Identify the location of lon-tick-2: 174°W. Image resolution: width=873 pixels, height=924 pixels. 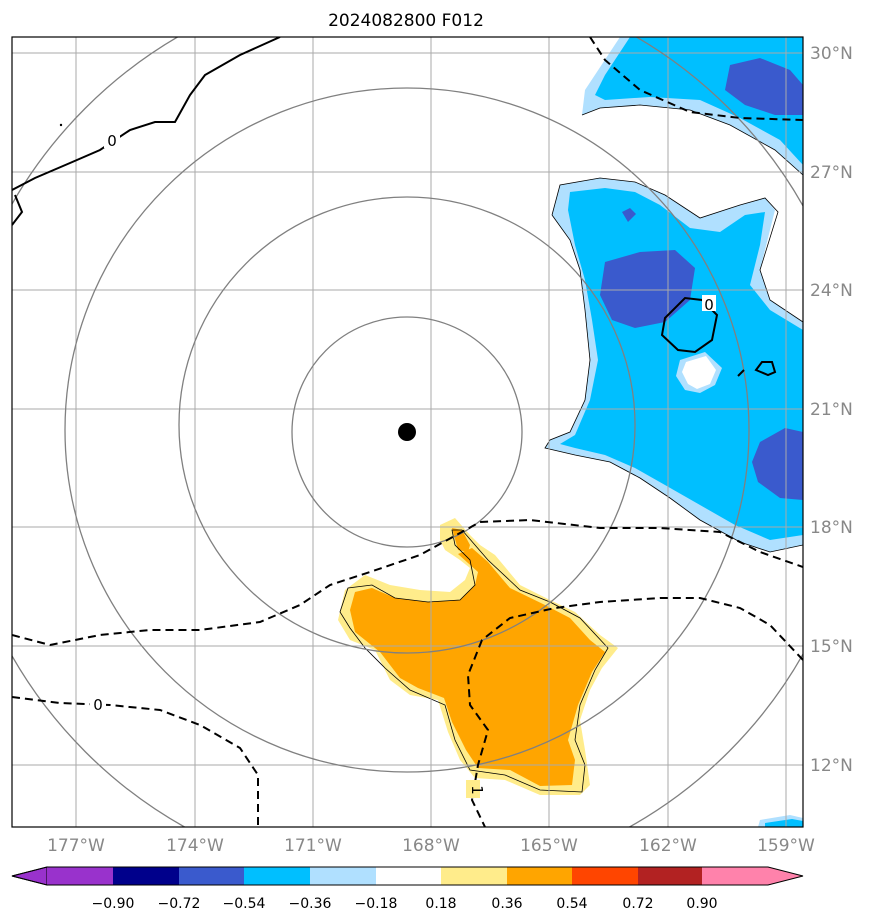
(195, 846).